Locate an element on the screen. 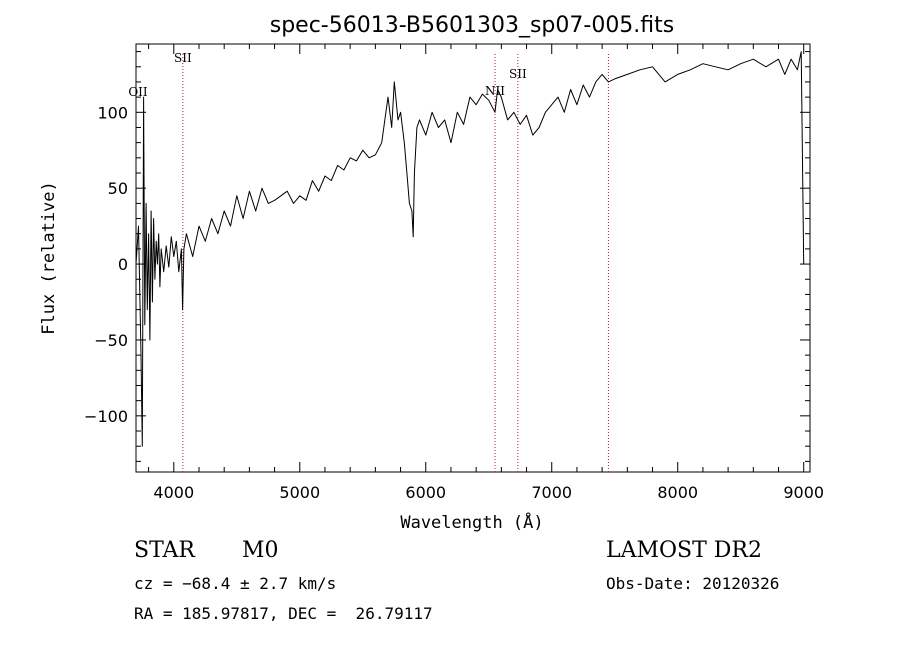  x-tick-label: 6000 is located at coordinates (425, 492).